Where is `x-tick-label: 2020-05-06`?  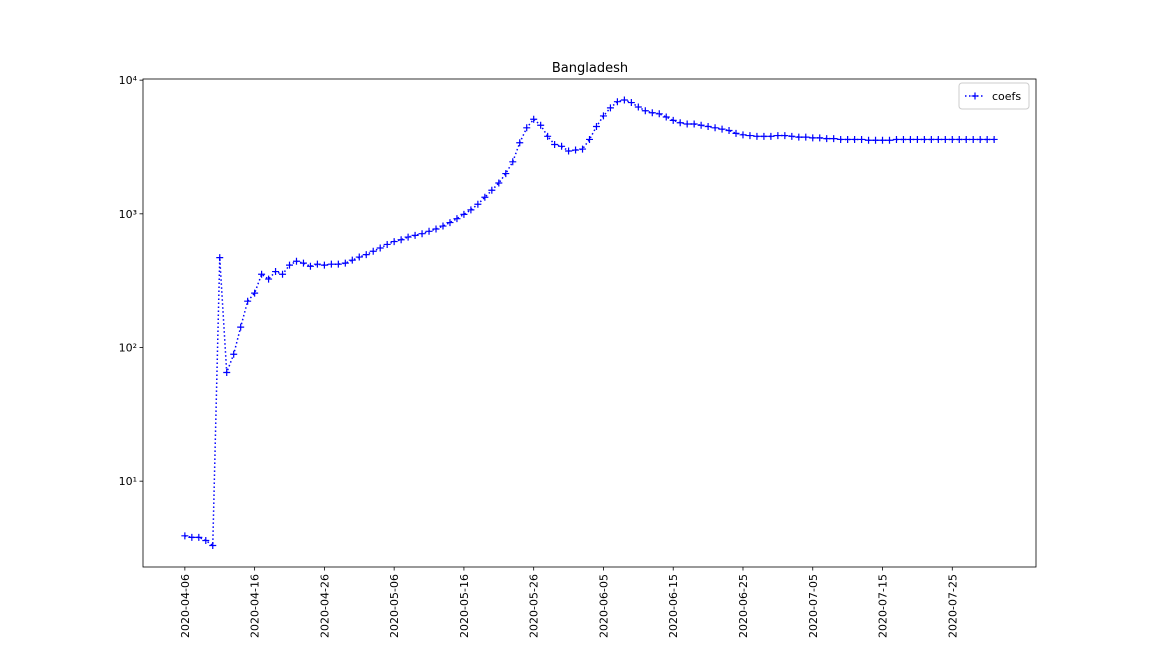
x-tick-label: 2020-05-06 is located at coordinates (394, 606).